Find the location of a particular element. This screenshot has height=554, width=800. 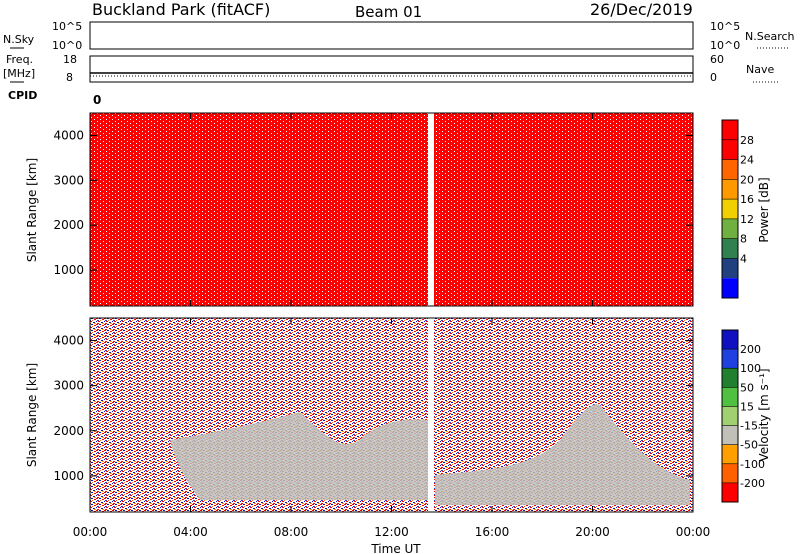

velocity-colorbar-label-value: 200 is located at coordinates (750, 349).